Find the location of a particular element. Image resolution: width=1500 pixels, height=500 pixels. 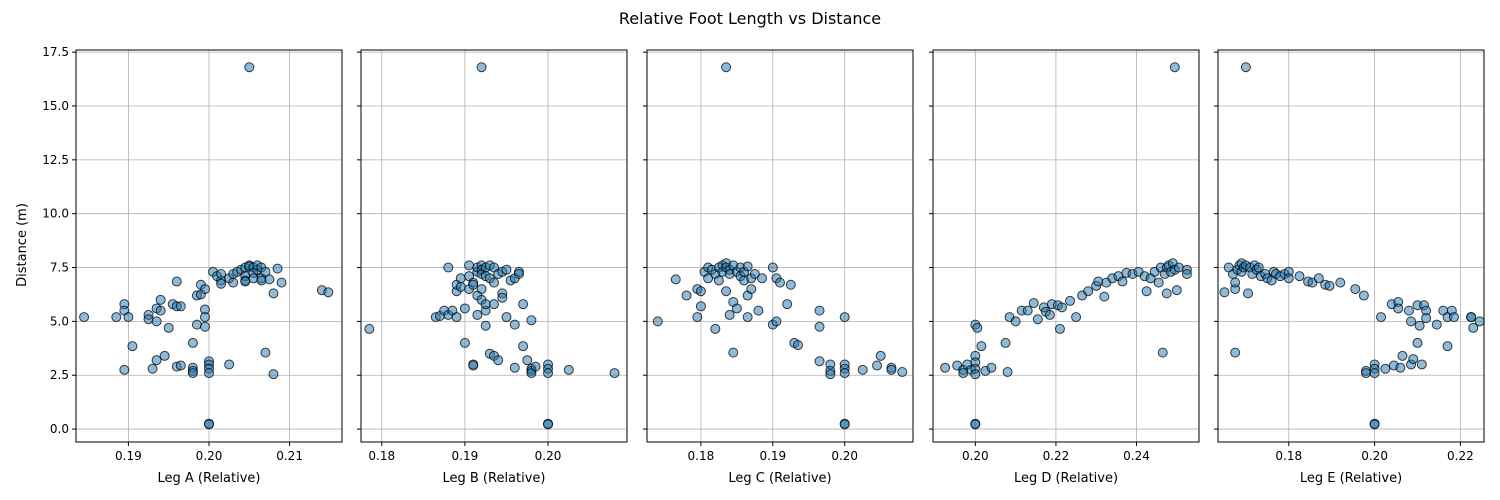

y-tick-label: 17.5 is located at coordinates (55, 52).